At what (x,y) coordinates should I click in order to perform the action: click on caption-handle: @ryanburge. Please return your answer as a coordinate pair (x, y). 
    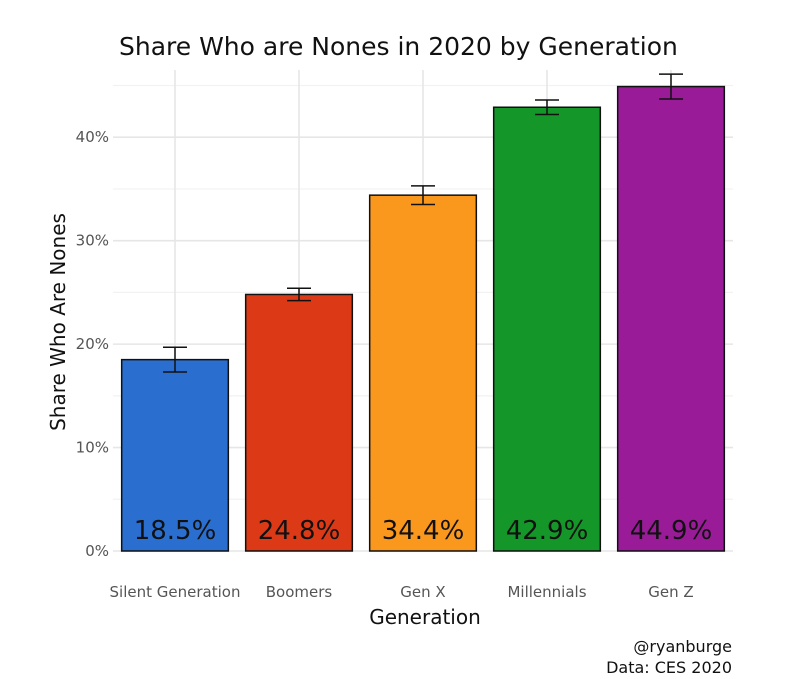
    Looking at the image, I should click on (682, 646).